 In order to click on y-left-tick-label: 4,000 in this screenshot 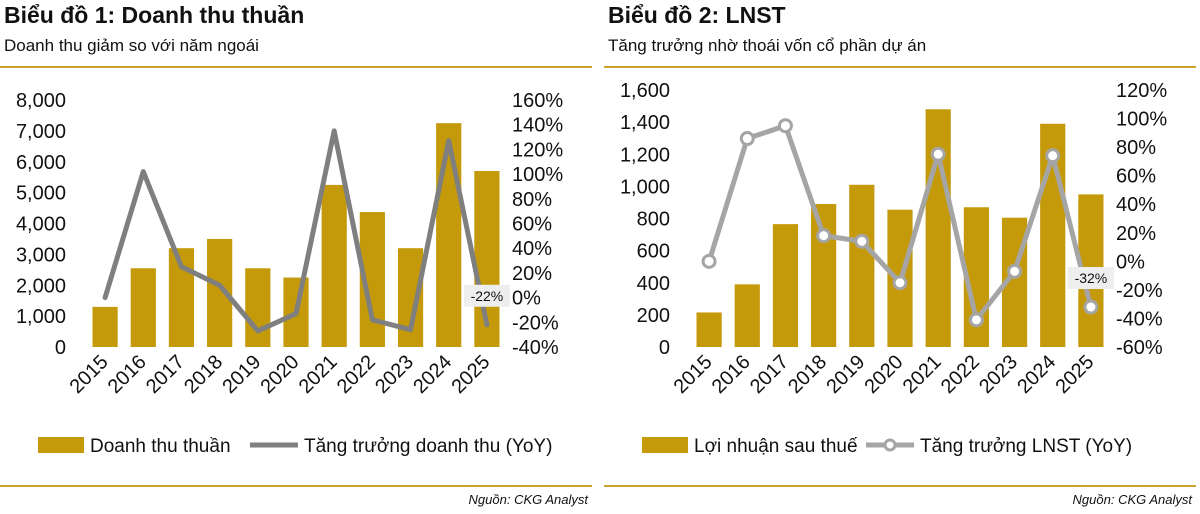, I will do `click(41, 225)`.